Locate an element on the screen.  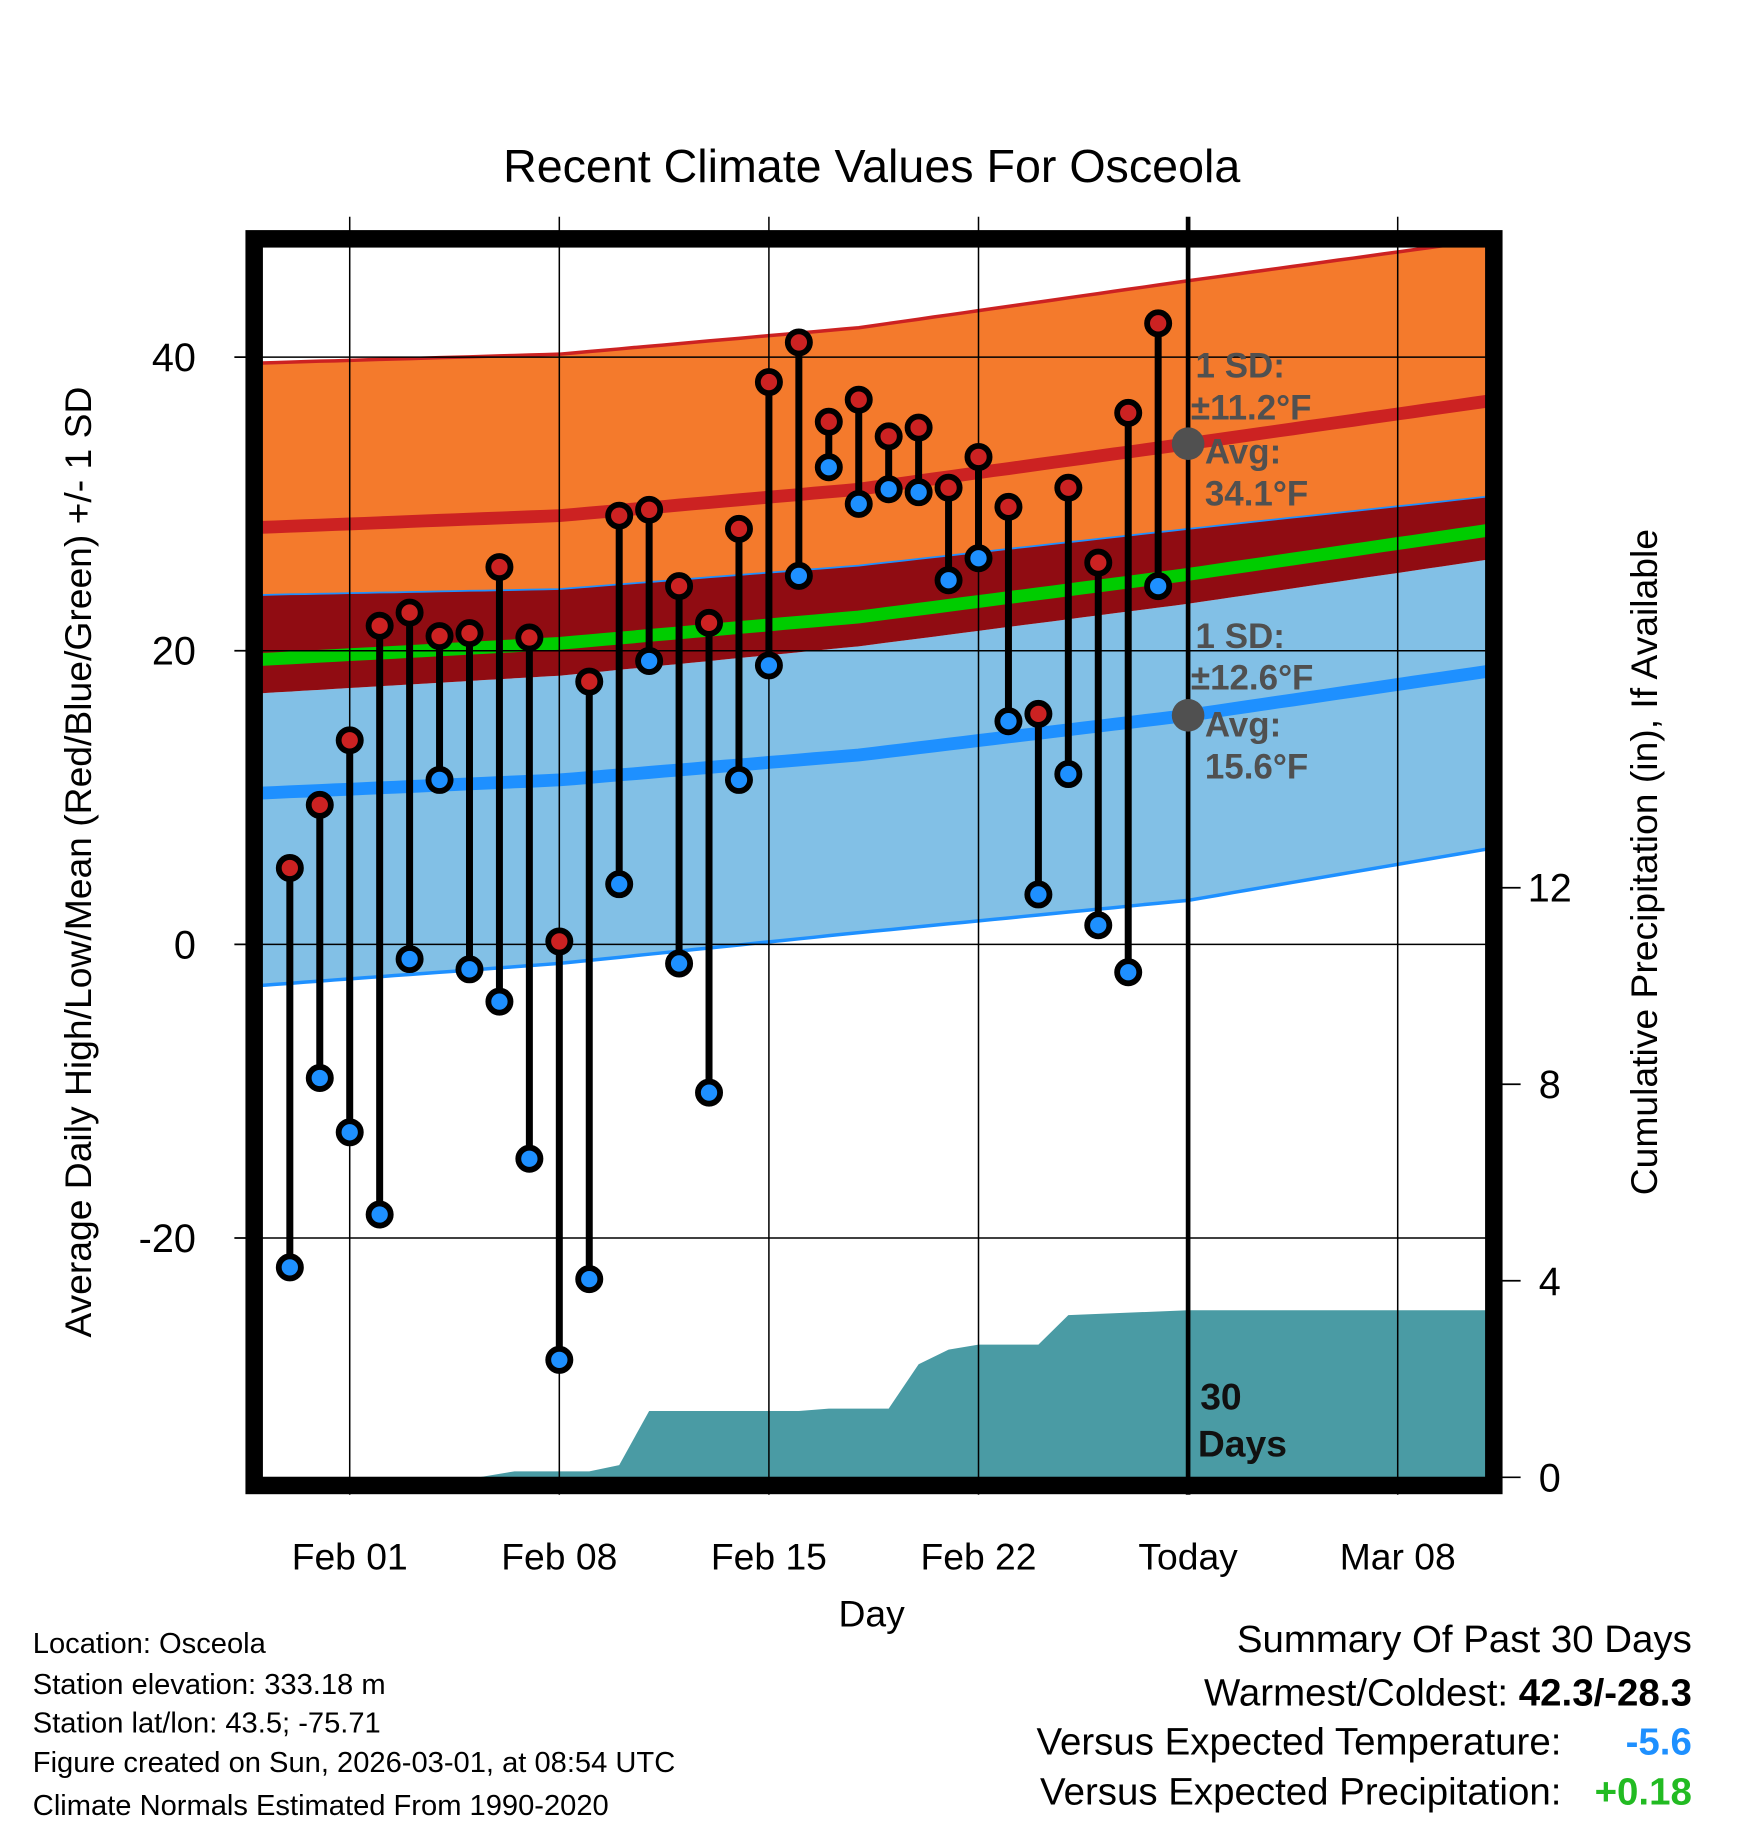
mean-line is located at coordinates (874, 595).